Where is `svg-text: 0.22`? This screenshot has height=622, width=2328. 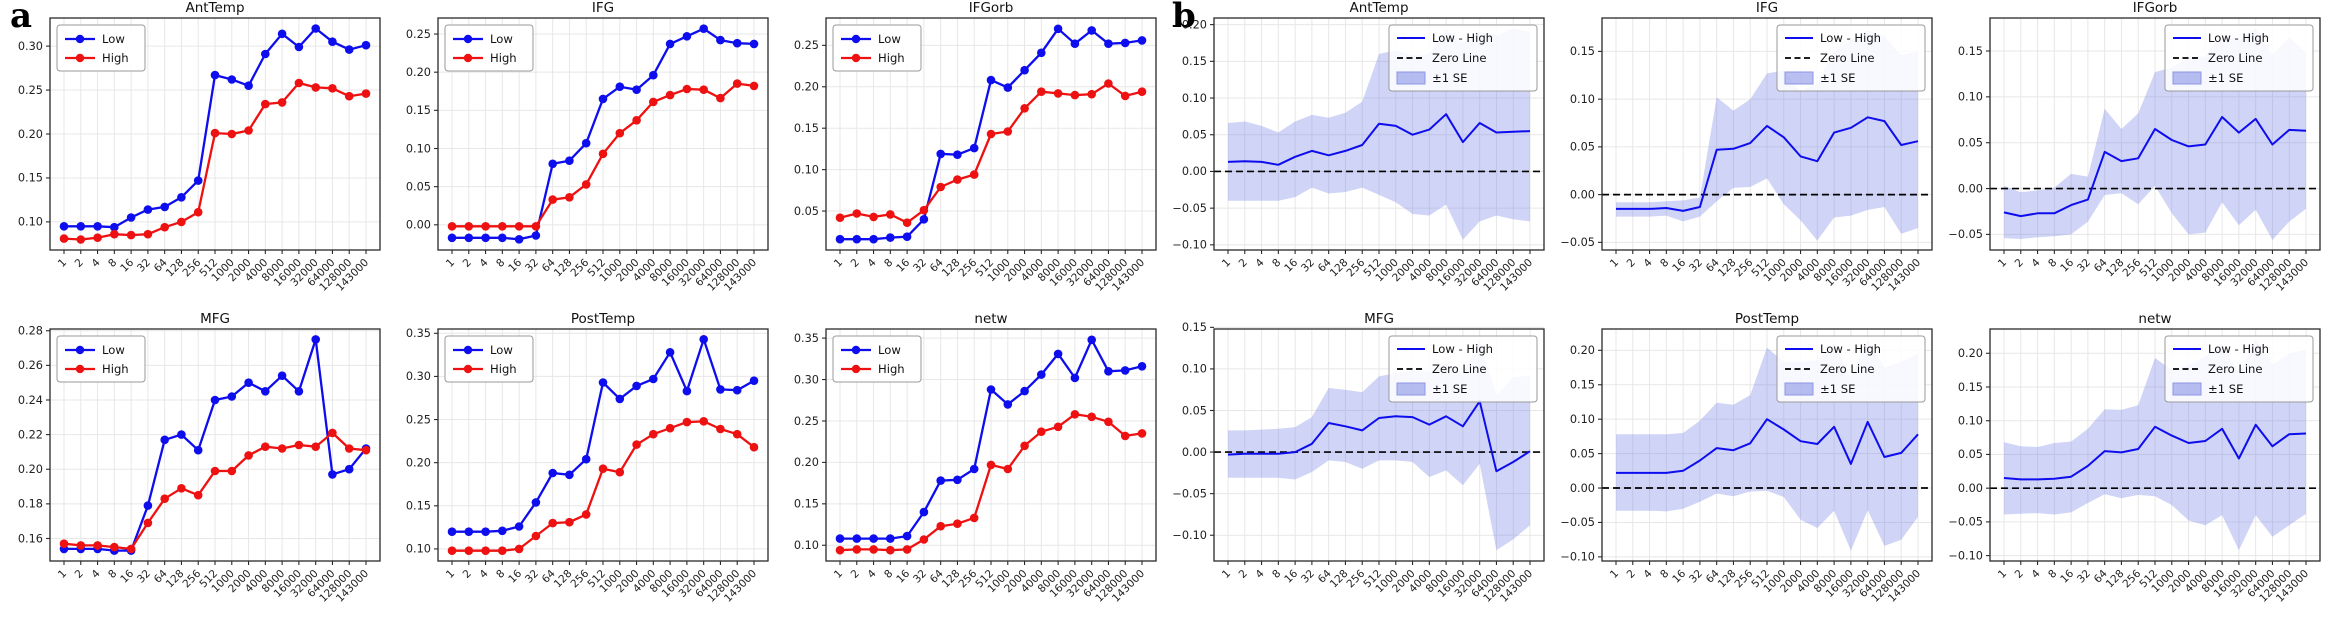 svg-text: 0.22 is located at coordinates (30, 434).